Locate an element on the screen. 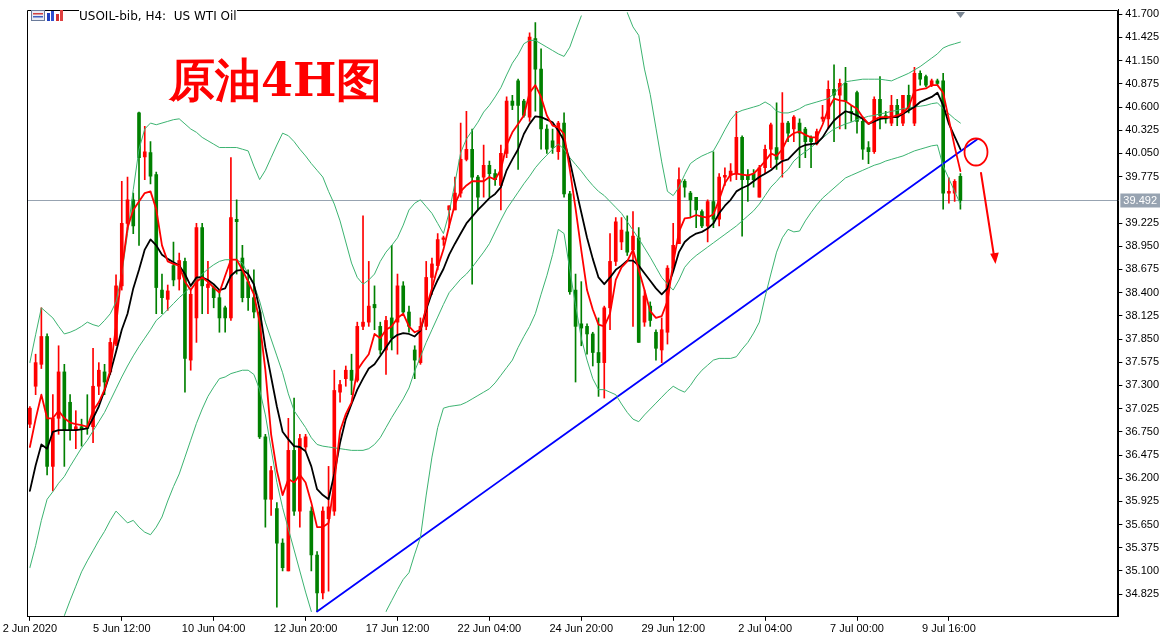 The width and height of the screenshot is (1170, 640). y-tick-label: 37.025 is located at coordinates (1142, 407).